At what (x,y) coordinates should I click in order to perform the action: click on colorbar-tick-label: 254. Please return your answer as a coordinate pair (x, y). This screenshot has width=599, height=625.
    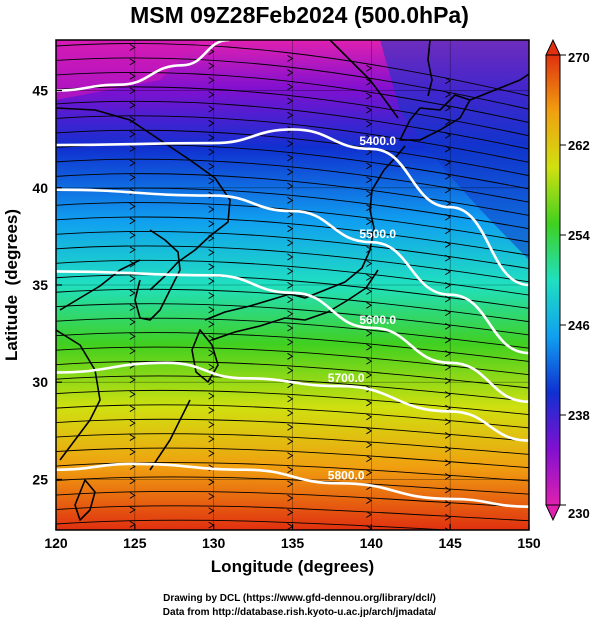
    Looking at the image, I should click on (579, 235).